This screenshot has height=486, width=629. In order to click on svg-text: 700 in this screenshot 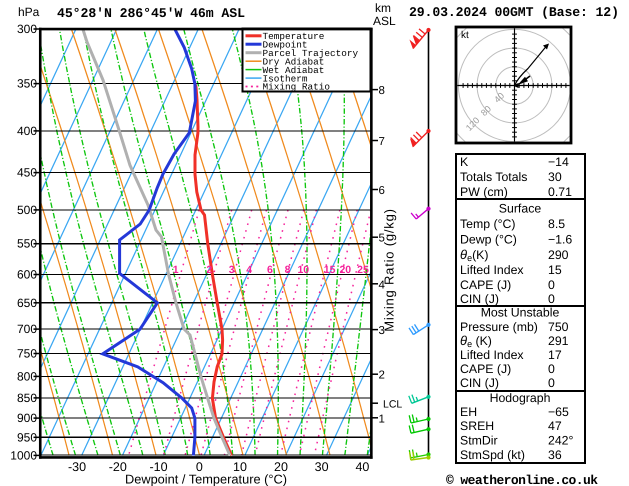, I will do `click(27, 329)`.